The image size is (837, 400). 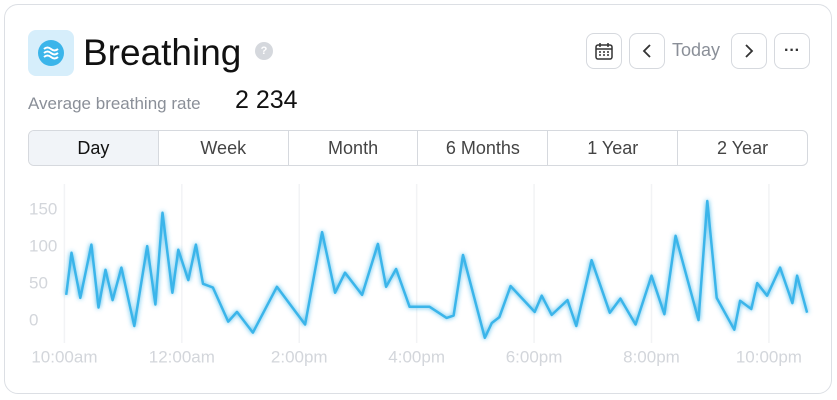 What do you see at coordinates (93, 148) in the screenshot?
I see `range-tab: Day` at bounding box center [93, 148].